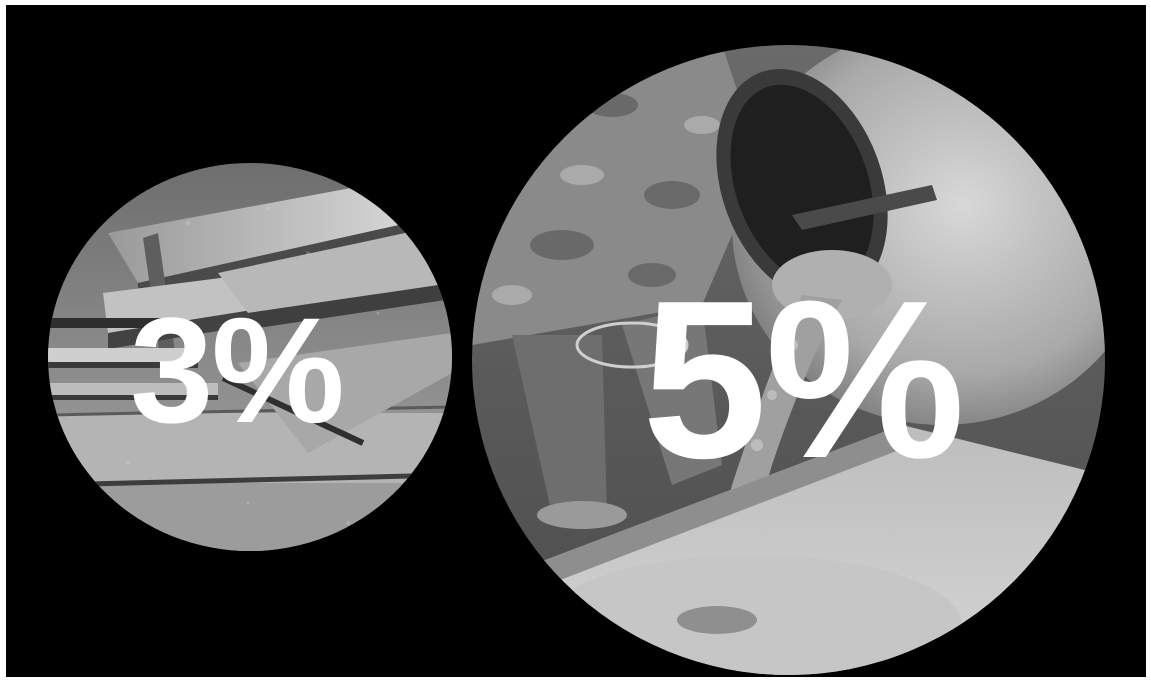 The width and height of the screenshot is (1151, 681). What do you see at coordinates (237, 370) in the screenshot?
I see `steel-percent-label: 3%` at bounding box center [237, 370].